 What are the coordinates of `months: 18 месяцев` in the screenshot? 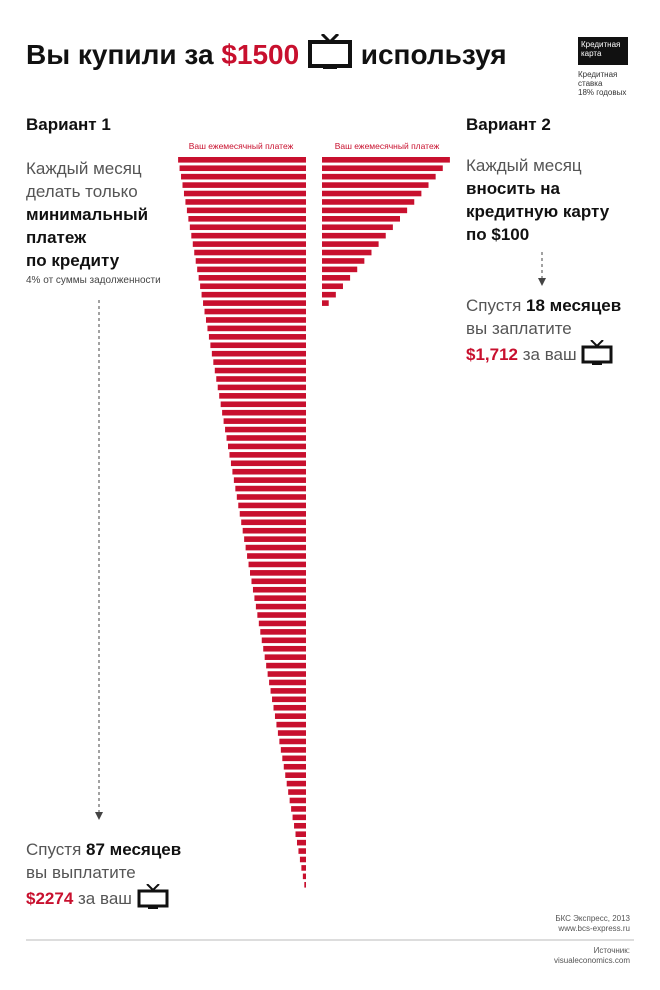 It's located at (574, 305).